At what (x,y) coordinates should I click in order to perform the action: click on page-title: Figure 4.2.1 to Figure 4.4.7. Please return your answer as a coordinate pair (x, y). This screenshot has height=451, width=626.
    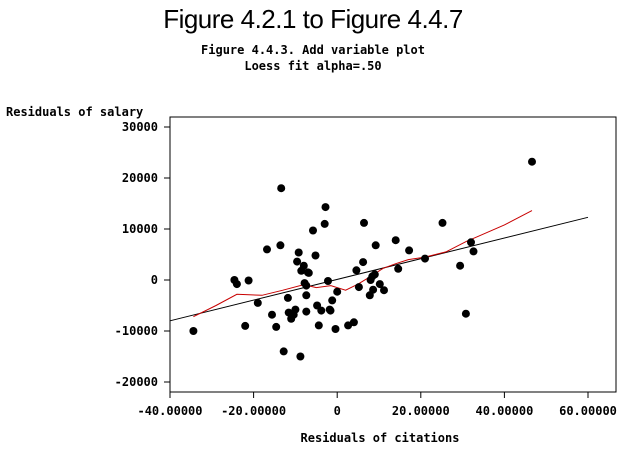
    Looking at the image, I should click on (313, 19).